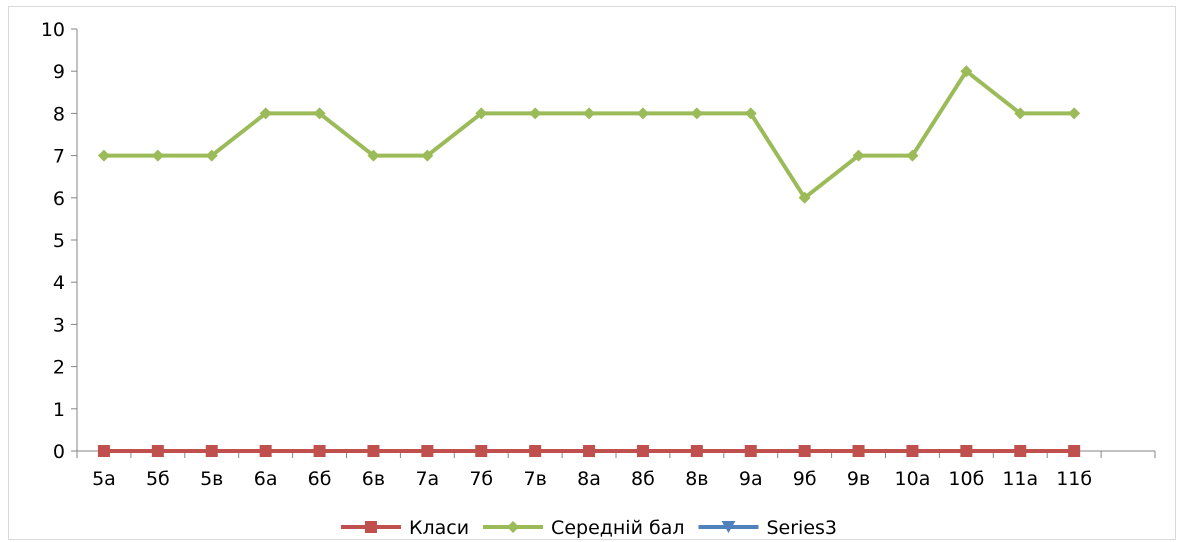  I want to click on y-tick-label: 1, so click(59, 410).